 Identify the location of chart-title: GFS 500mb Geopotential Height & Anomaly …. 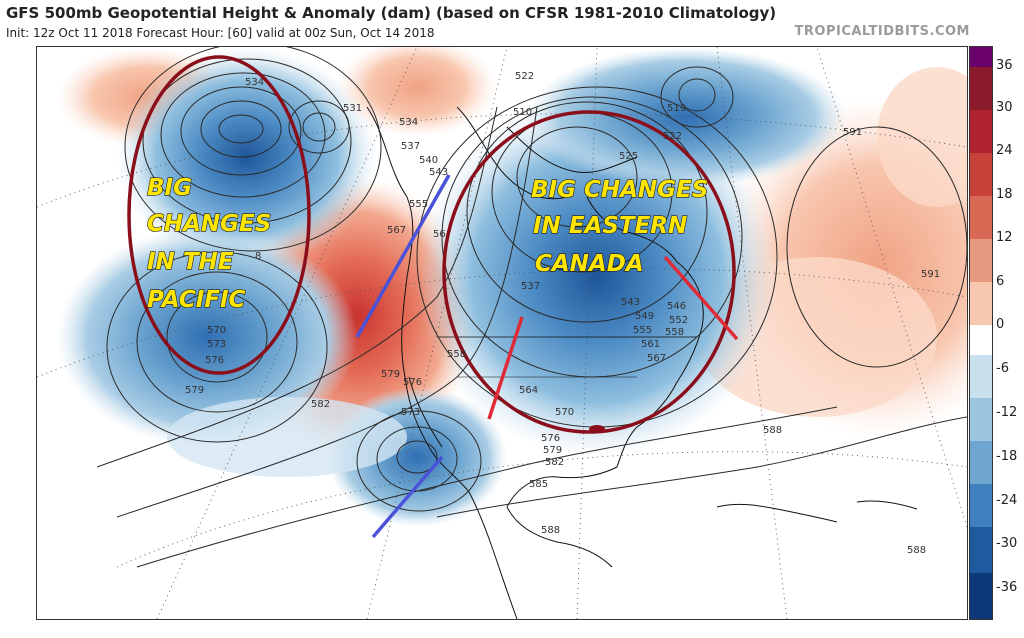
(391, 13).